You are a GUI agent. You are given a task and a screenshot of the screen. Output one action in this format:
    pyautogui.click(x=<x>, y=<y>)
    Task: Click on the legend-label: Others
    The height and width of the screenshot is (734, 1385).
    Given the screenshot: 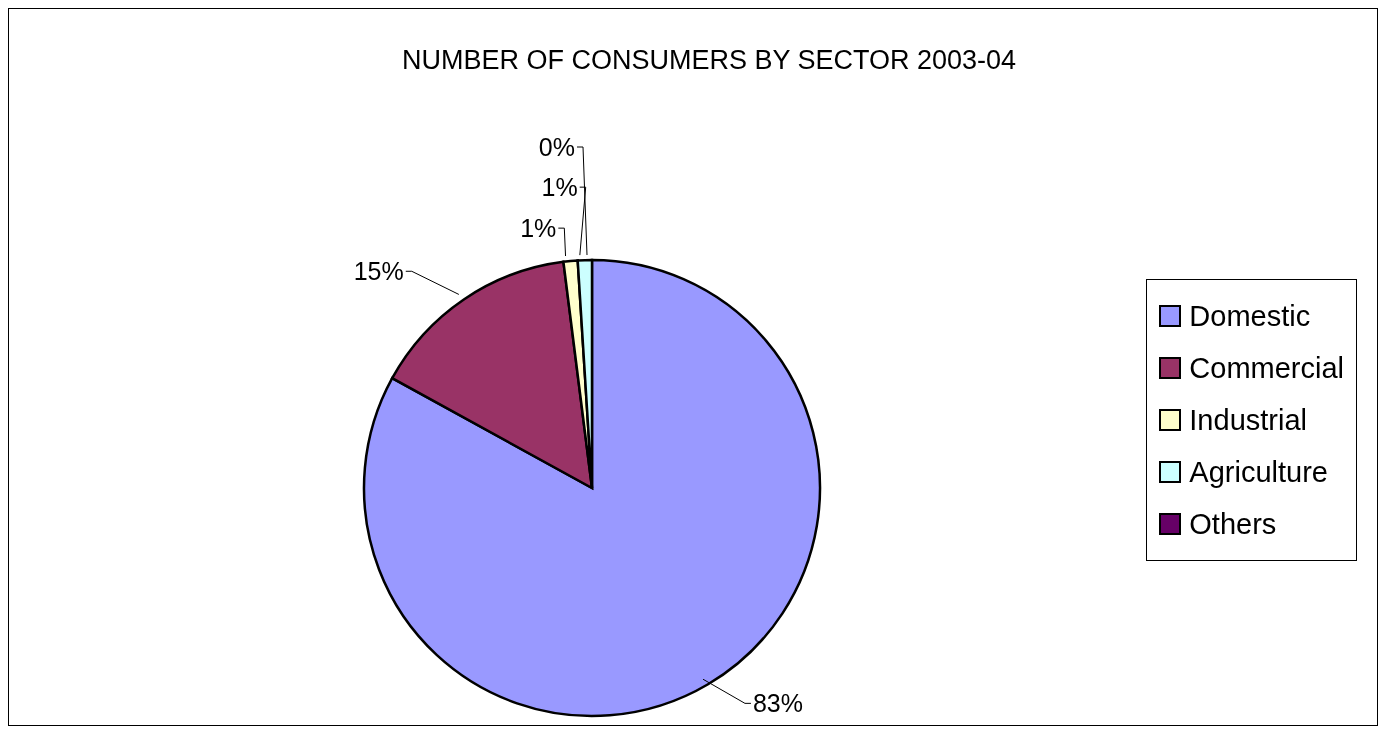 What is the action you would take?
    pyautogui.click(x=1233, y=524)
    